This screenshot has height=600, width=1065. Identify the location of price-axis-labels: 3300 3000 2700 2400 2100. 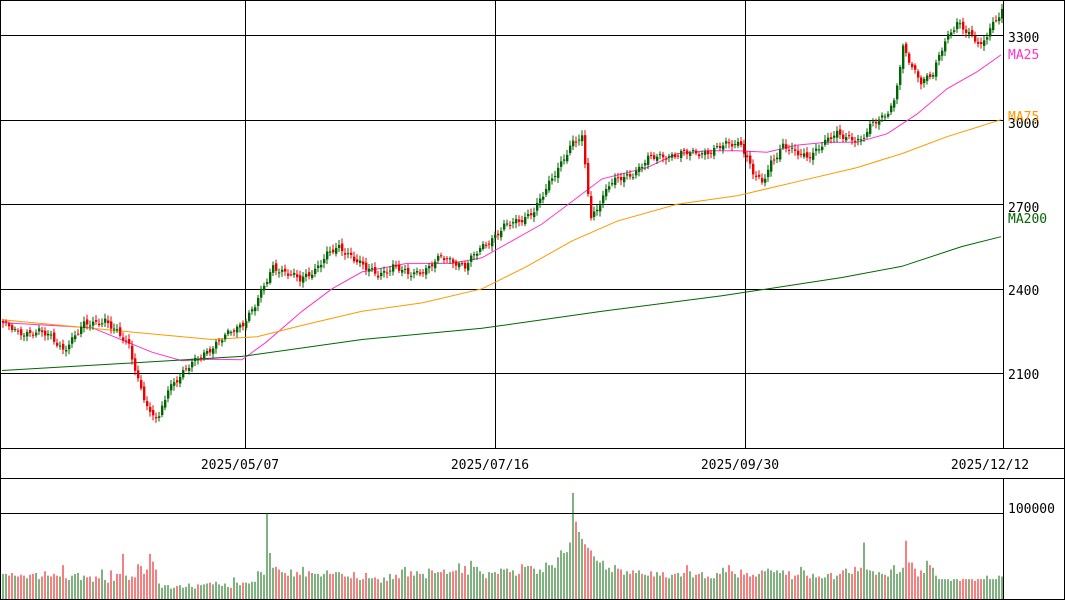
(1023, 207).